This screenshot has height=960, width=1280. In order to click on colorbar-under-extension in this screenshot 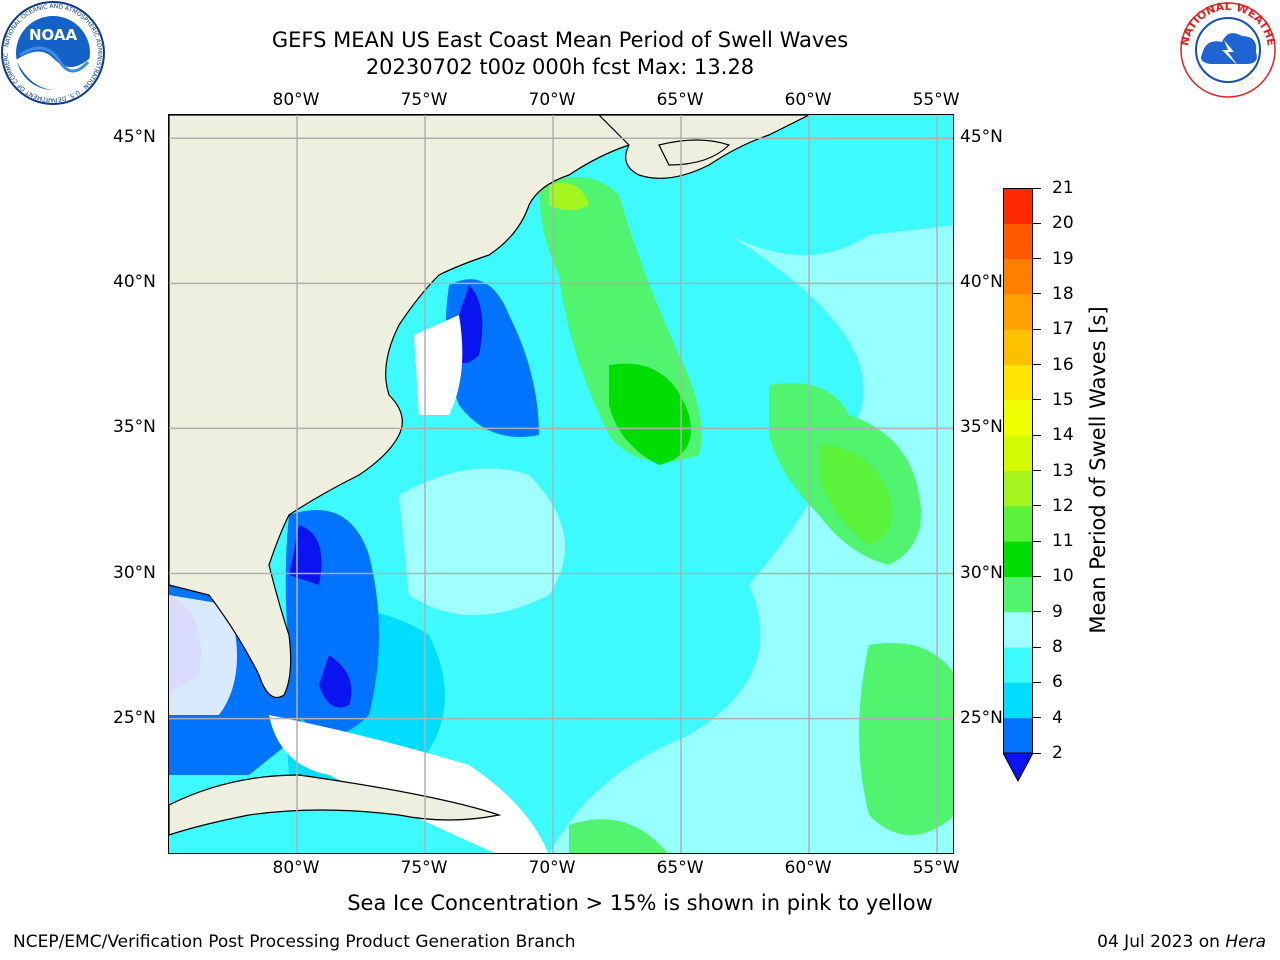, I will do `click(1018, 767)`.